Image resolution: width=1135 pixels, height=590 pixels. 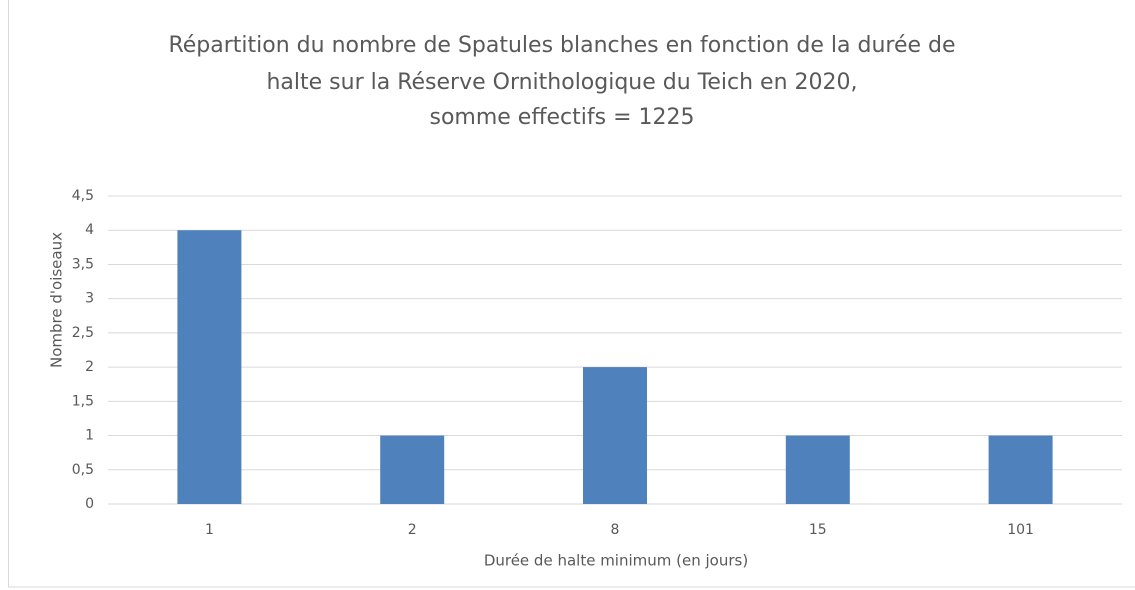 I want to click on y-tick-label: 2,5, so click(x=83, y=333).